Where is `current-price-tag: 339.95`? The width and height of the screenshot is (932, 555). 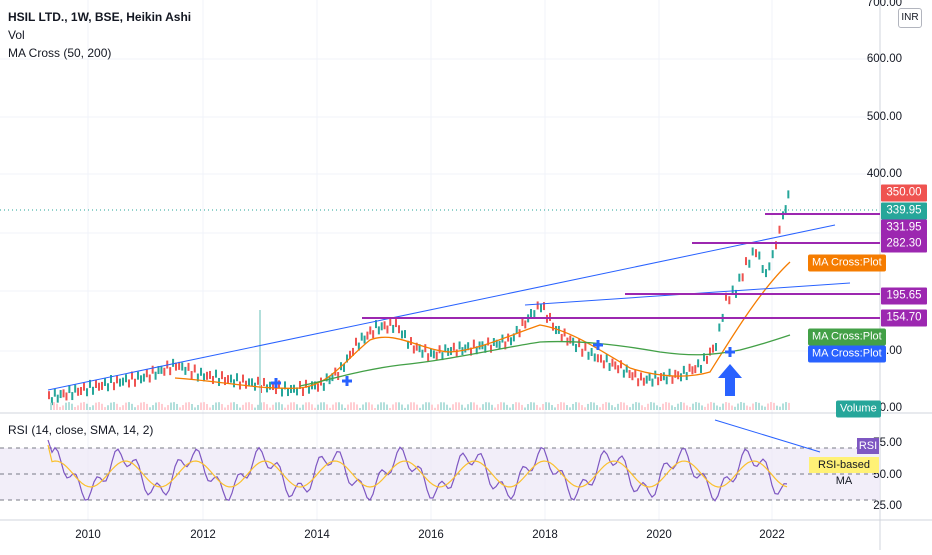
current-price-tag: 339.95 is located at coordinates (904, 211).